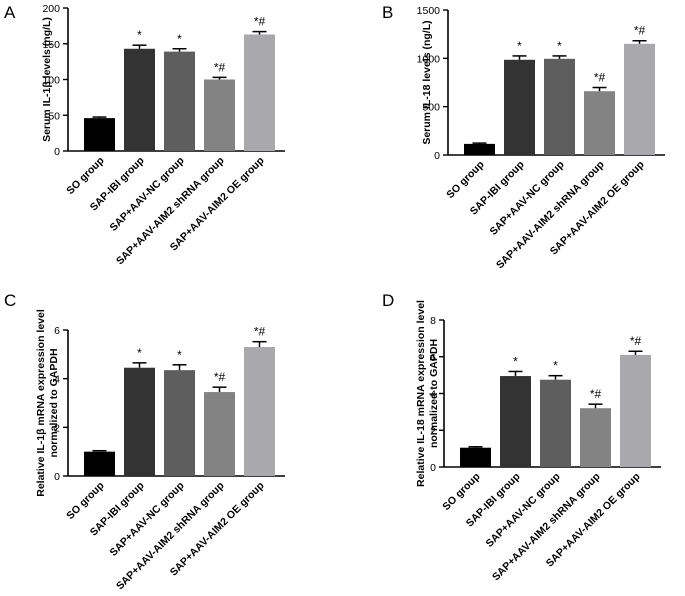 This screenshot has width=685, height=596. Describe the element at coordinates (54, 116) in the screenshot. I see `y-tick-label: 50` at that location.